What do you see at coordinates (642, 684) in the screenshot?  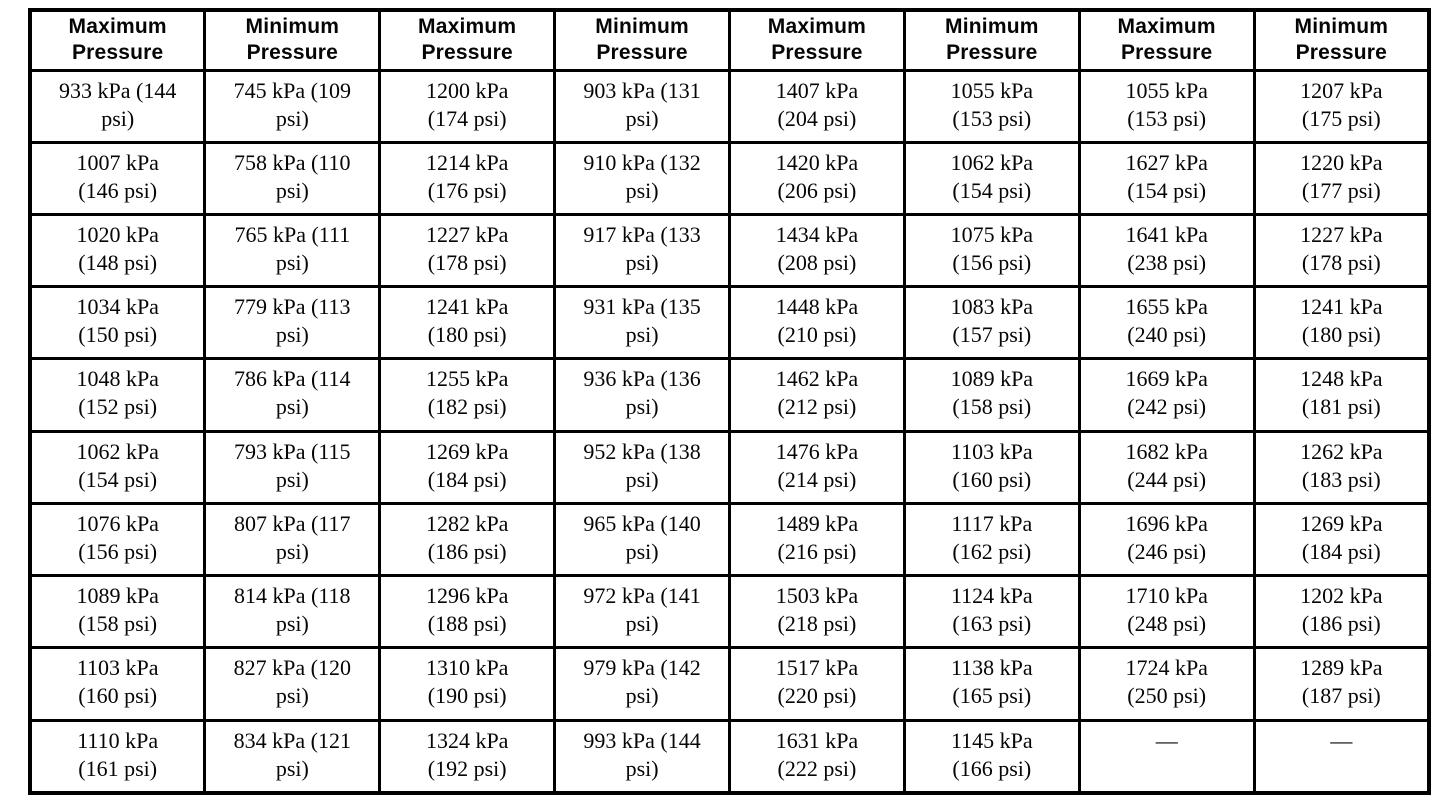 I see `table-cell: 979 kPa (142 psi)` at bounding box center [642, 684].